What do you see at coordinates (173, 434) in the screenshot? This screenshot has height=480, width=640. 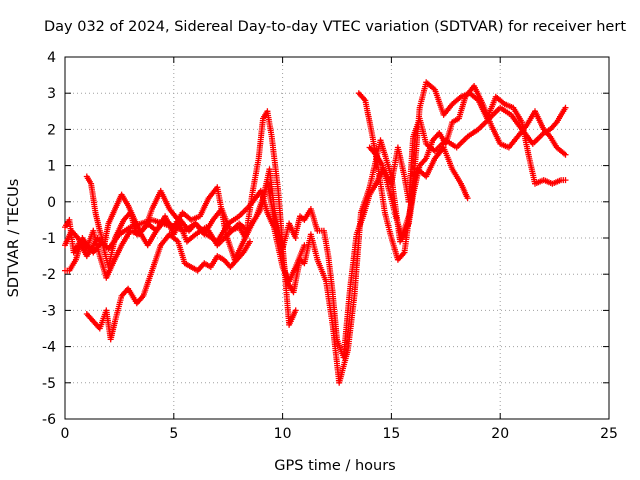 I see `x-tick-label: 5` at bounding box center [173, 434].